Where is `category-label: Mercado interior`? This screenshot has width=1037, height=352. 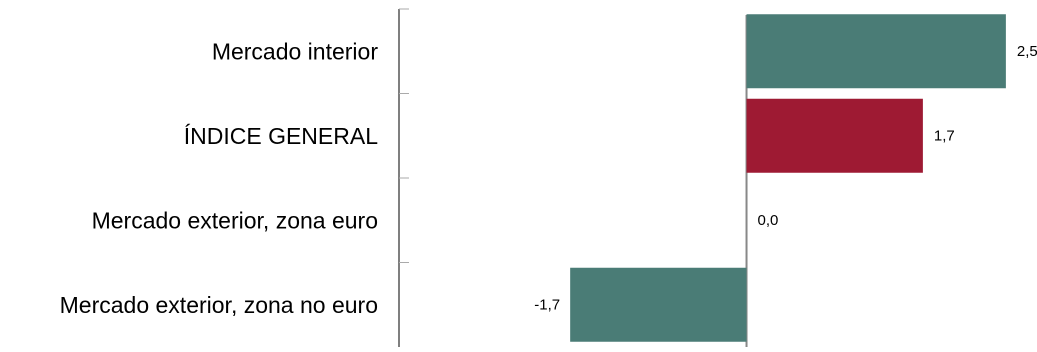 category-label: Mercado interior is located at coordinates (295, 51).